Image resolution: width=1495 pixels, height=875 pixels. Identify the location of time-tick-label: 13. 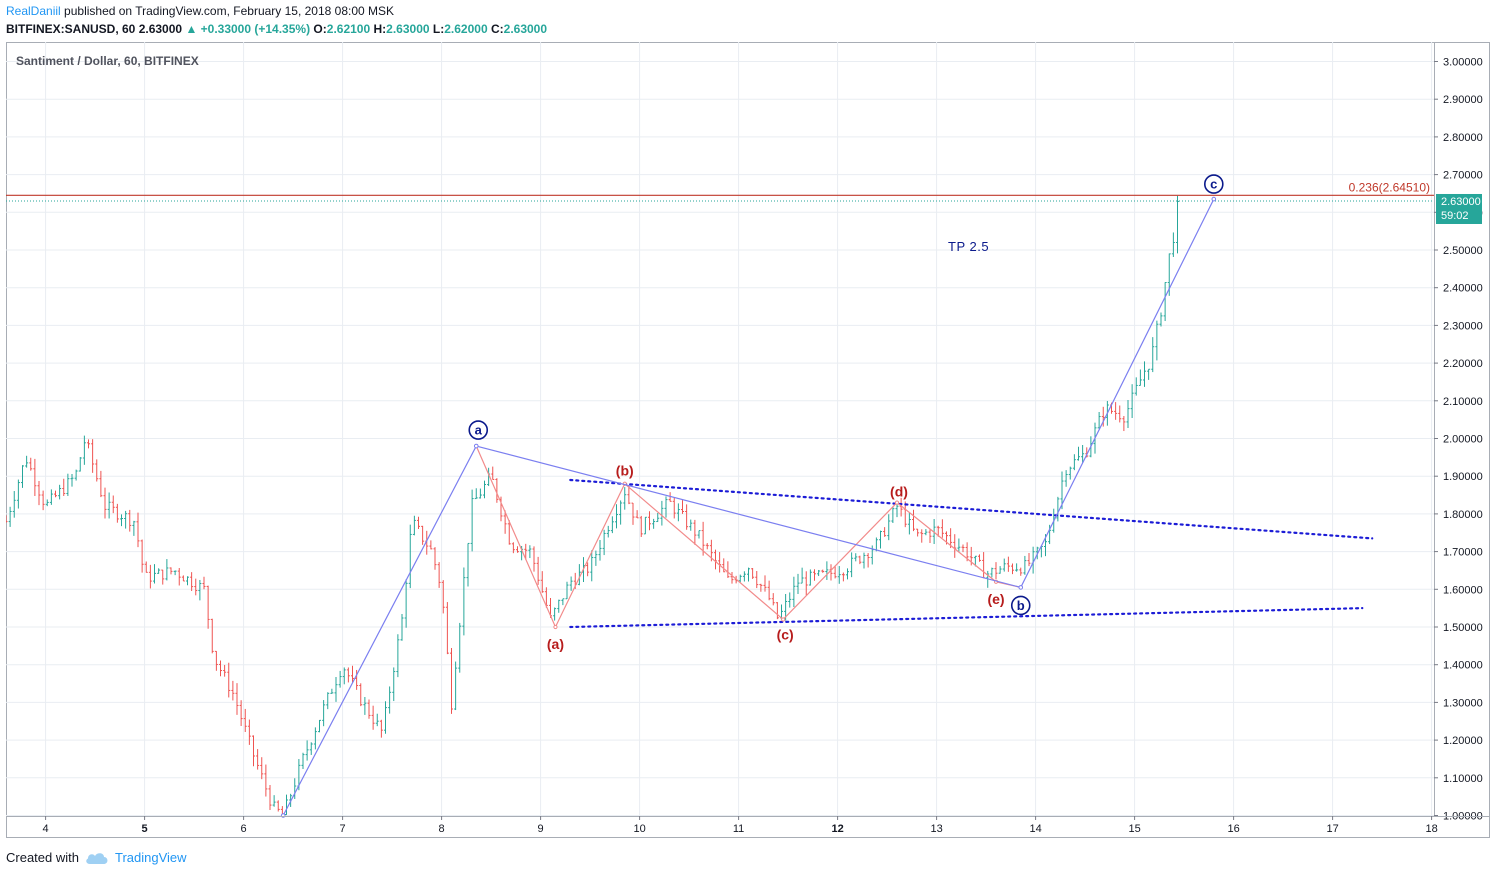
(936, 829).